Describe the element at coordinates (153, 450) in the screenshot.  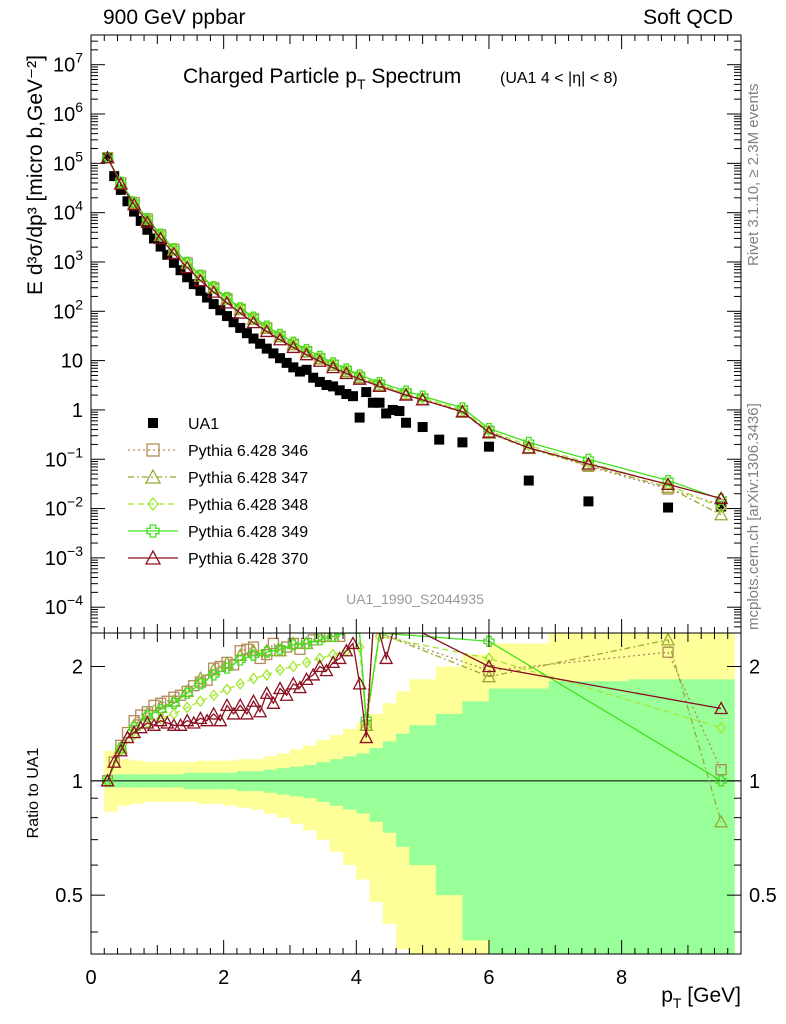
I see `pythia-6-428-346-legend-marker` at that location.